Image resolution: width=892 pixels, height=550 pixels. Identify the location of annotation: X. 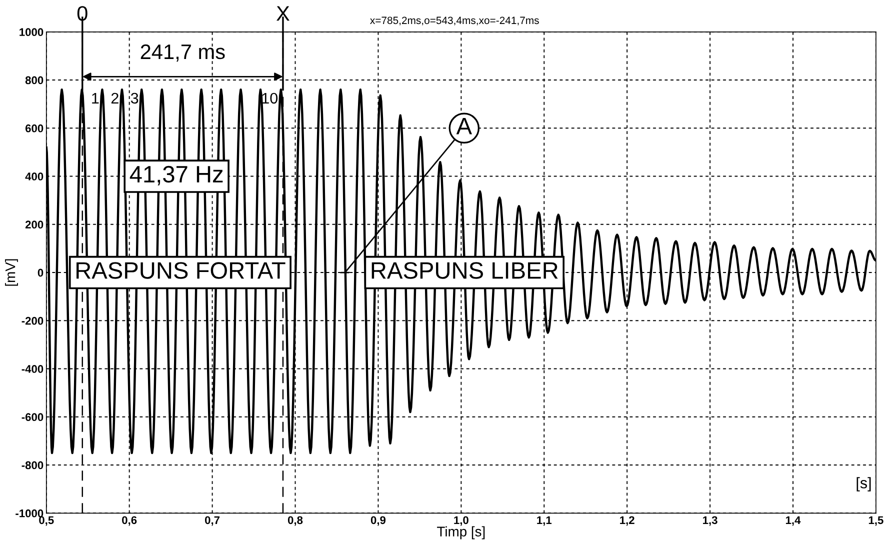
(283, 13).